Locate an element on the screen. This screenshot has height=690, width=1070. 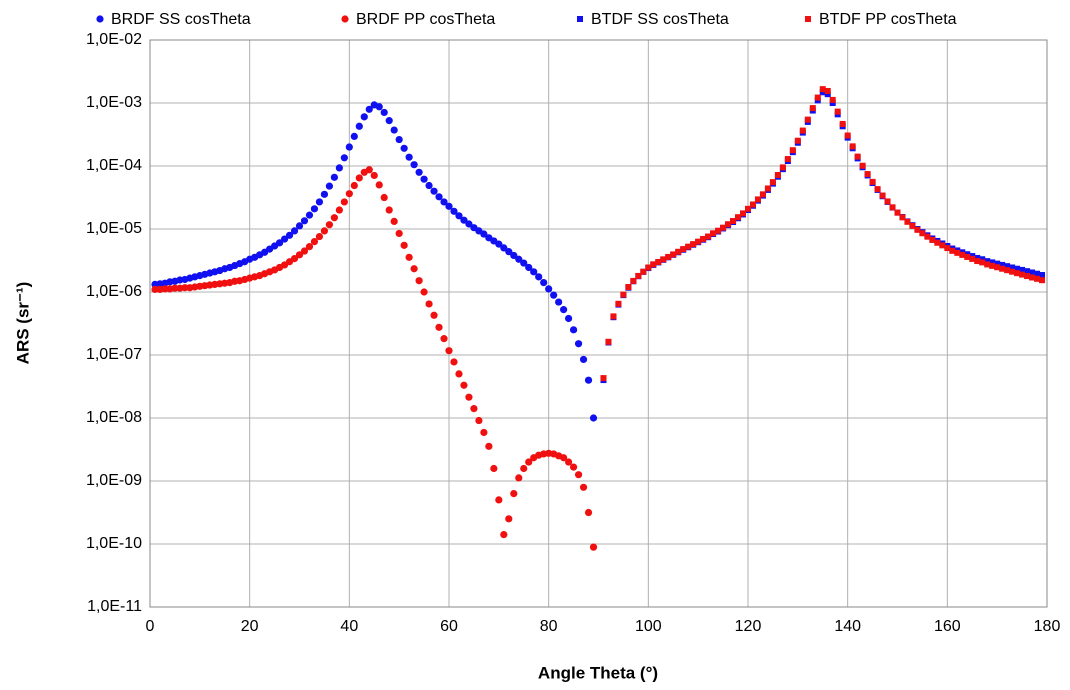
y-tick-label: 1,0E-04 is located at coordinates (114, 165).